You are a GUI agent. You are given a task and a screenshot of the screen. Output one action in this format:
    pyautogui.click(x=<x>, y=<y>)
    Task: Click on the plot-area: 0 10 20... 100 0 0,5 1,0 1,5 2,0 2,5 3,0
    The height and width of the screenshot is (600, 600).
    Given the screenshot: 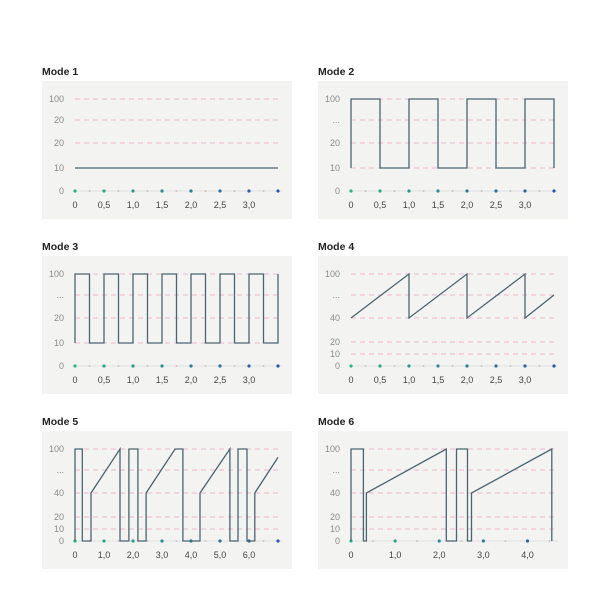 What is the action you would take?
    pyautogui.click(x=443, y=150)
    